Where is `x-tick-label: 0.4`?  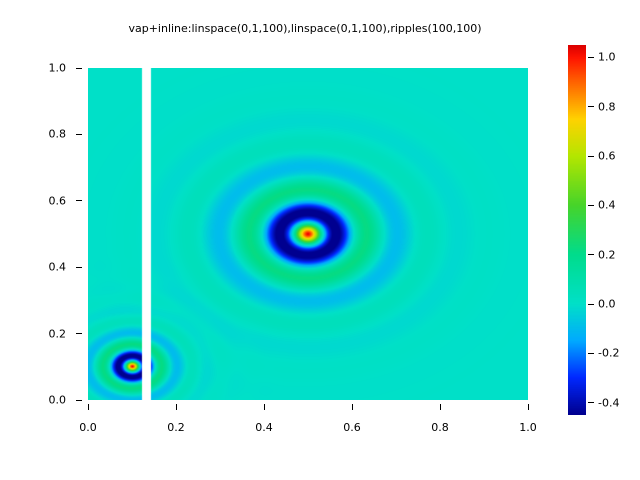
x-tick-label: 0.4 is located at coordinates (264, 427).